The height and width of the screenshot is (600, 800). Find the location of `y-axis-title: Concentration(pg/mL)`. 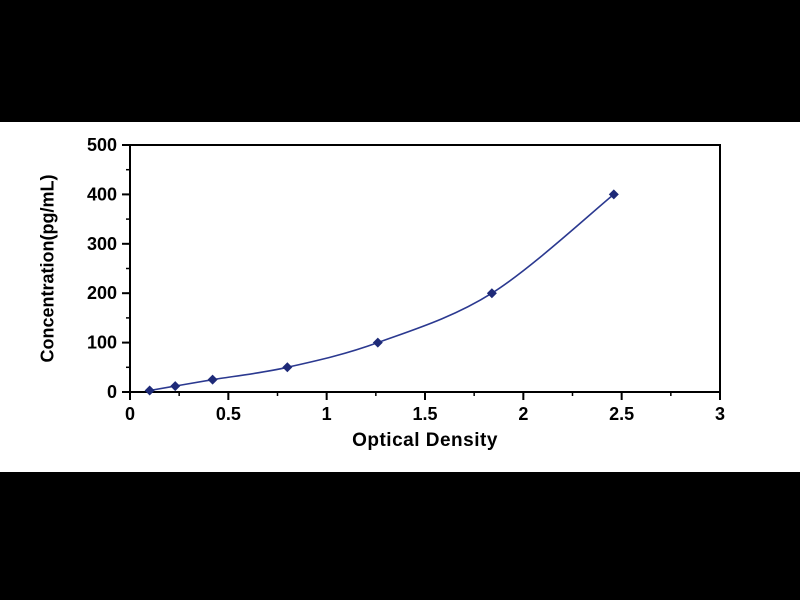

y-axis-title: Concentration(pg/mL) is located at coordinates (47, 268).